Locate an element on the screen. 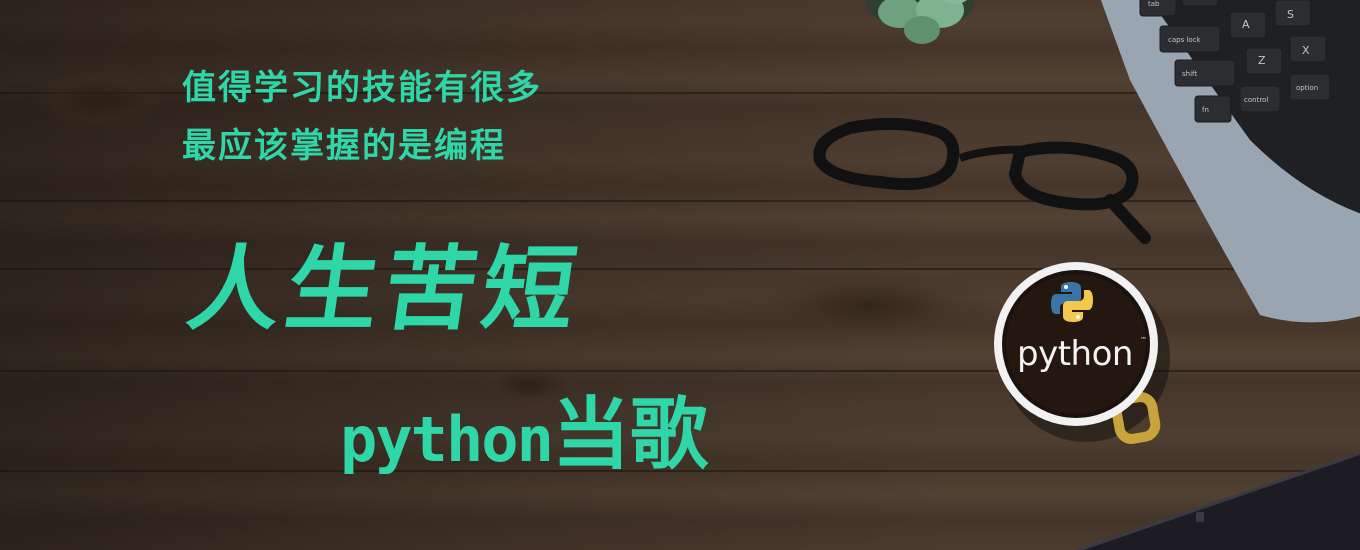 This screenshot has width=1360, height=550. svg-text: tab is located at coordinates (1154, 4).